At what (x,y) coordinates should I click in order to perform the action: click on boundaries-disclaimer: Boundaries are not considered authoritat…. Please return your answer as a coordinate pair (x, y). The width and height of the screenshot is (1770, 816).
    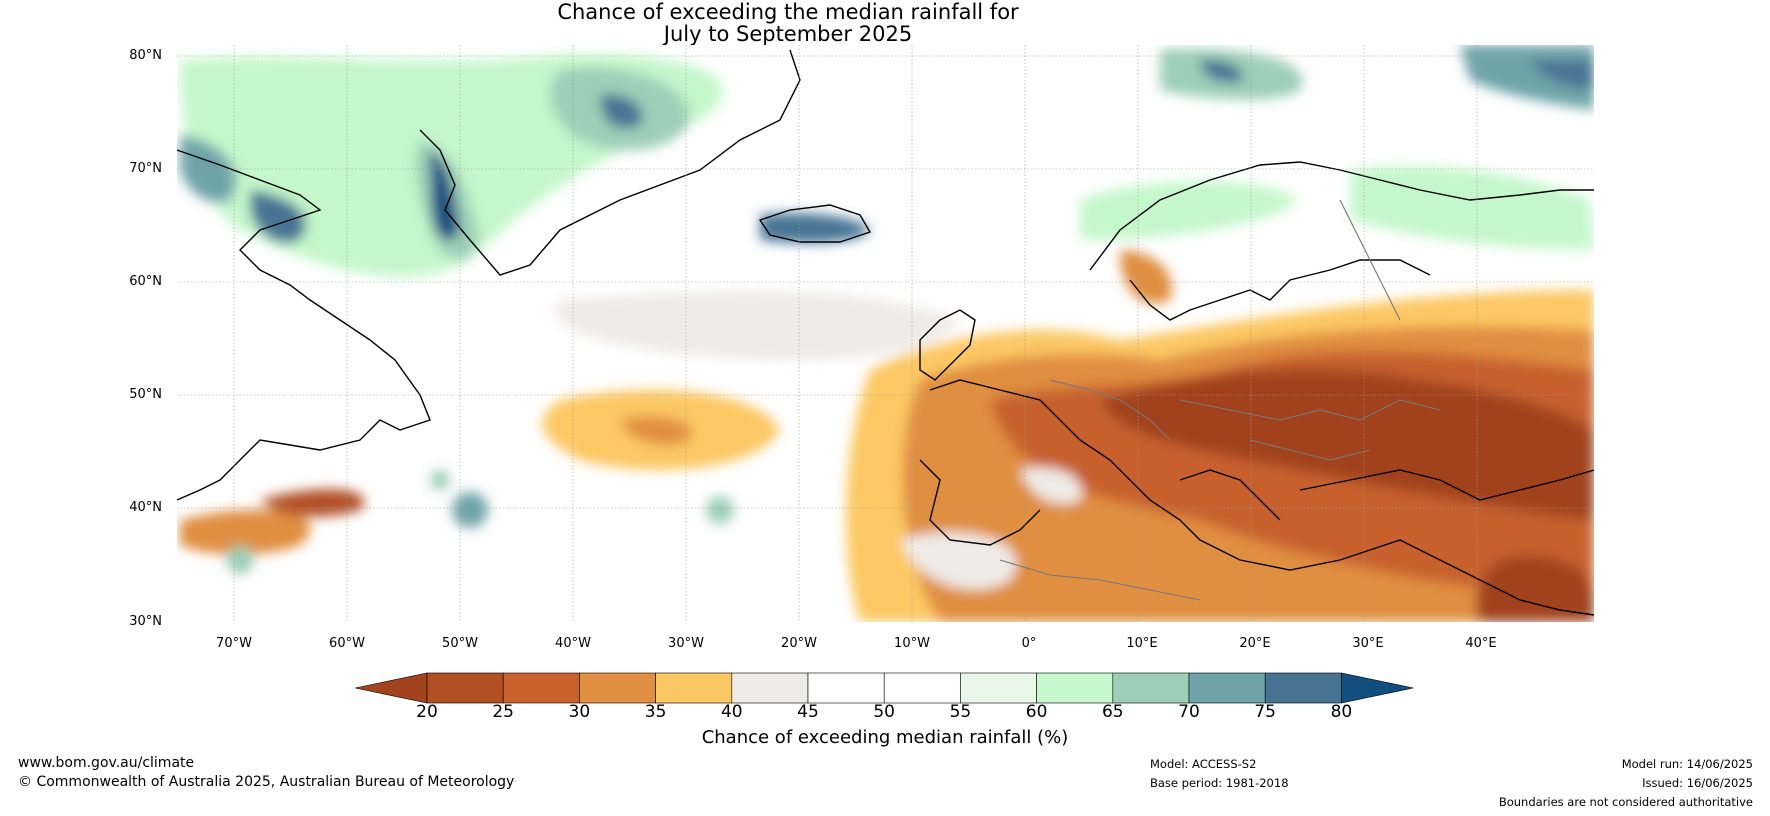
    Looking at the image, I should click on (1625, 802).